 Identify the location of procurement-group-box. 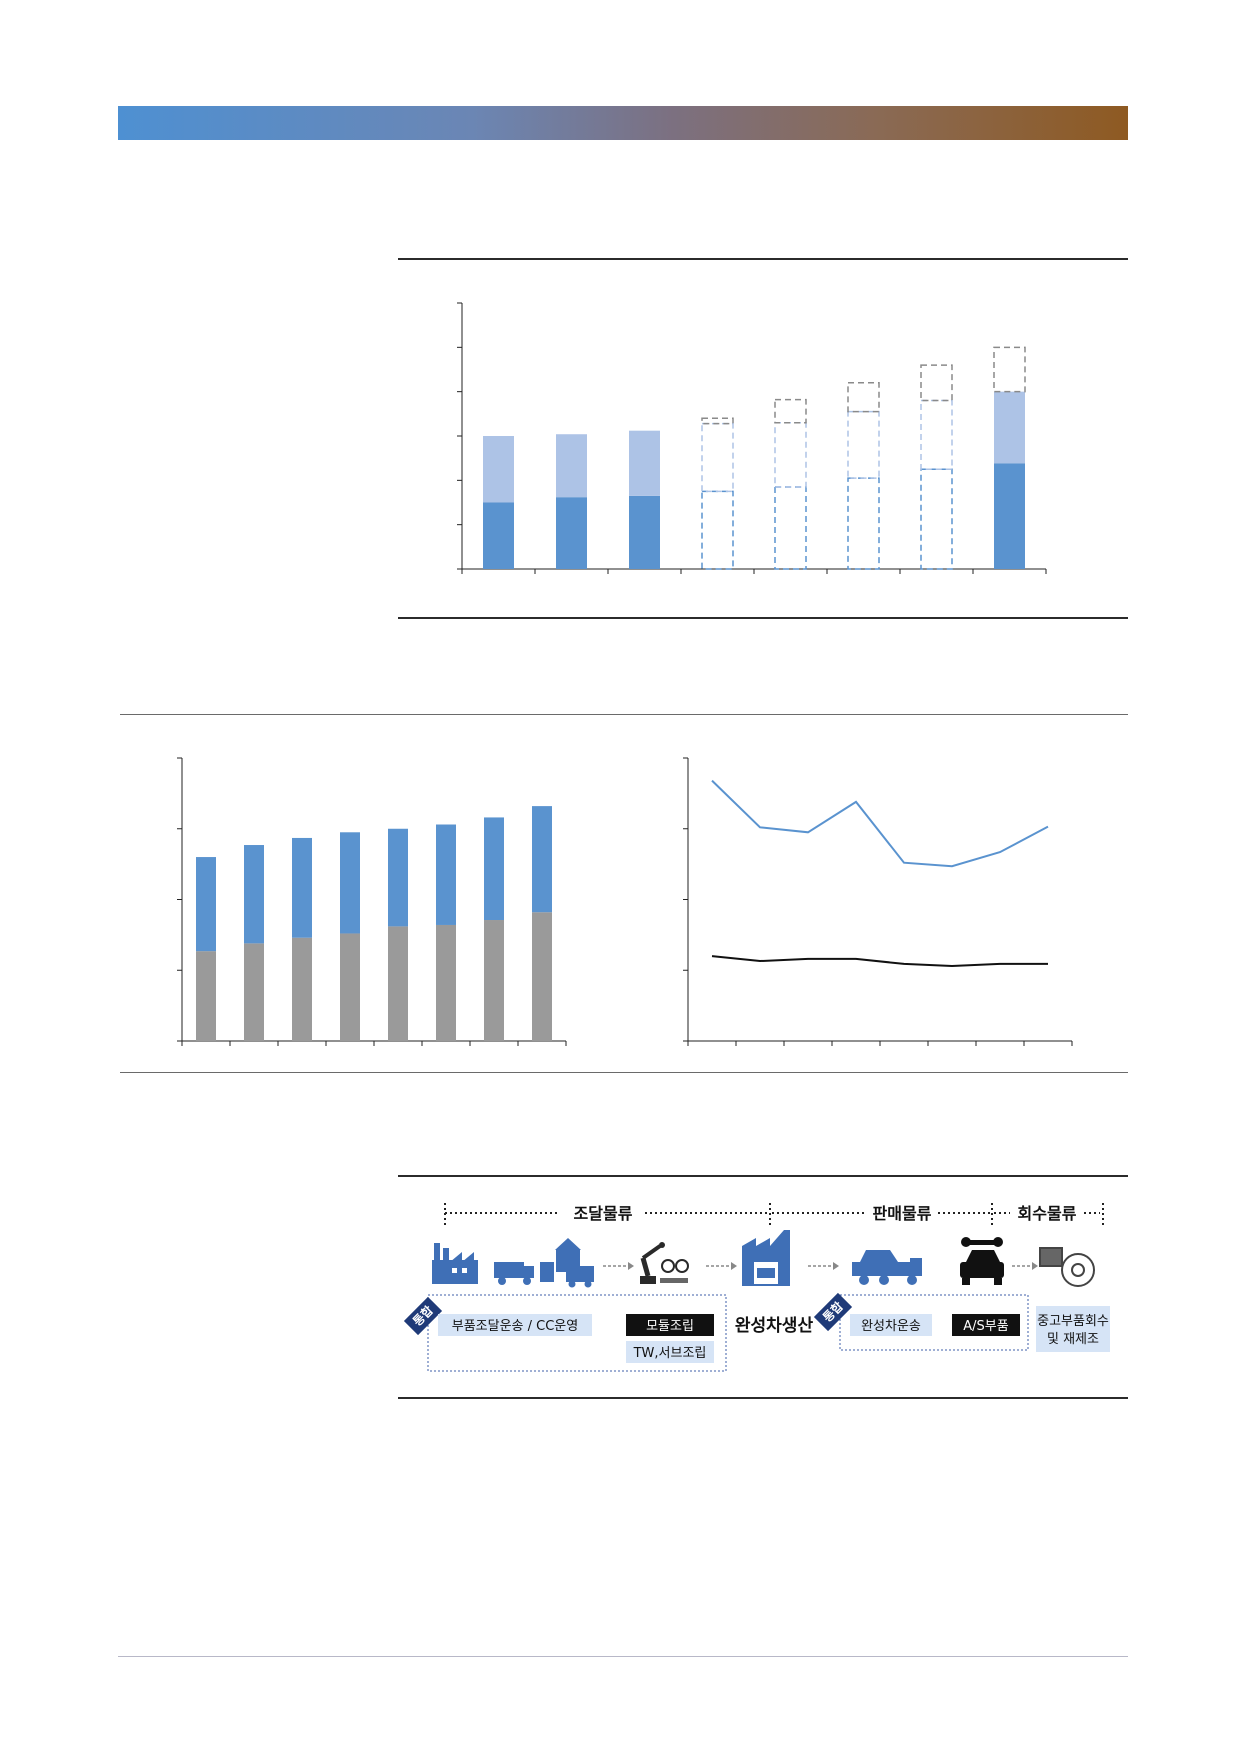
(577, 1333).